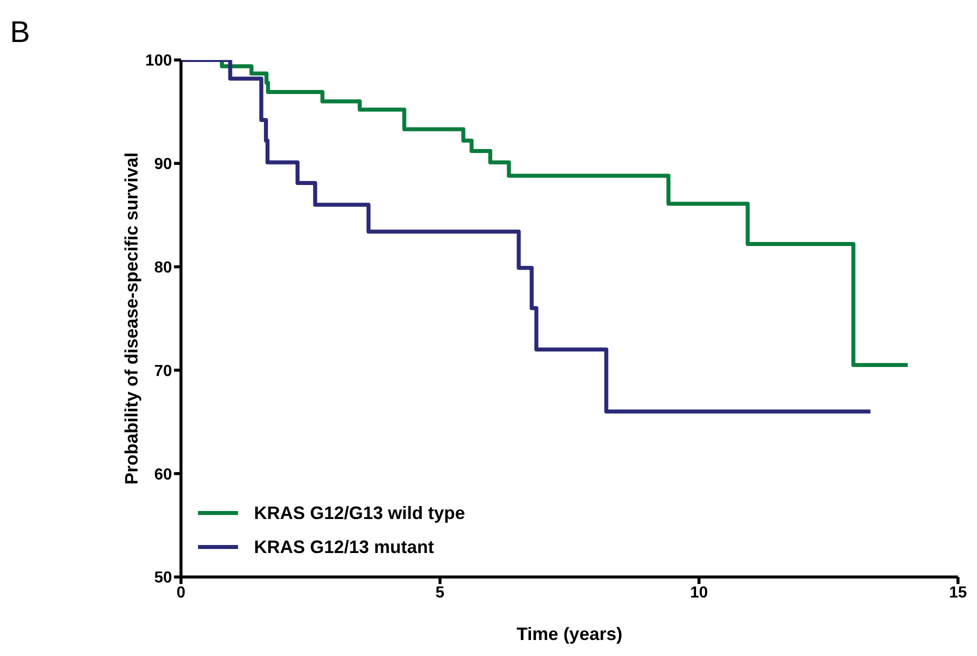 Image resolution: width=977 pixels, height=656 pixels. Describe the element at coordinates (569, 634) in the screenshot. I see `x-axis-title: Time (years)` at that location.